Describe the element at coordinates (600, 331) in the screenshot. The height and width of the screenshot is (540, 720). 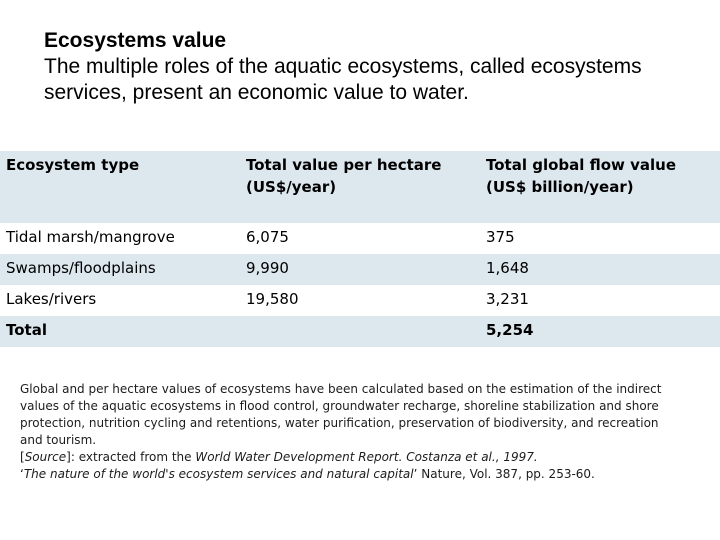
I see `total-global-flow-cell: 5,254` at that location.